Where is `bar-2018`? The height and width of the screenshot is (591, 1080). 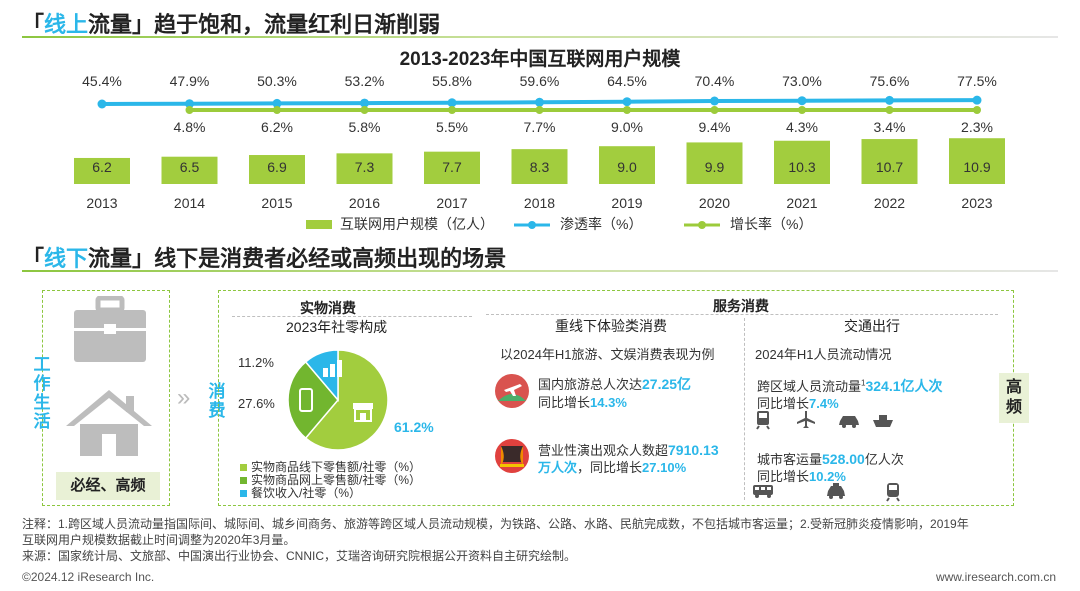 bar-2018 is located at coordinates (539, 166).